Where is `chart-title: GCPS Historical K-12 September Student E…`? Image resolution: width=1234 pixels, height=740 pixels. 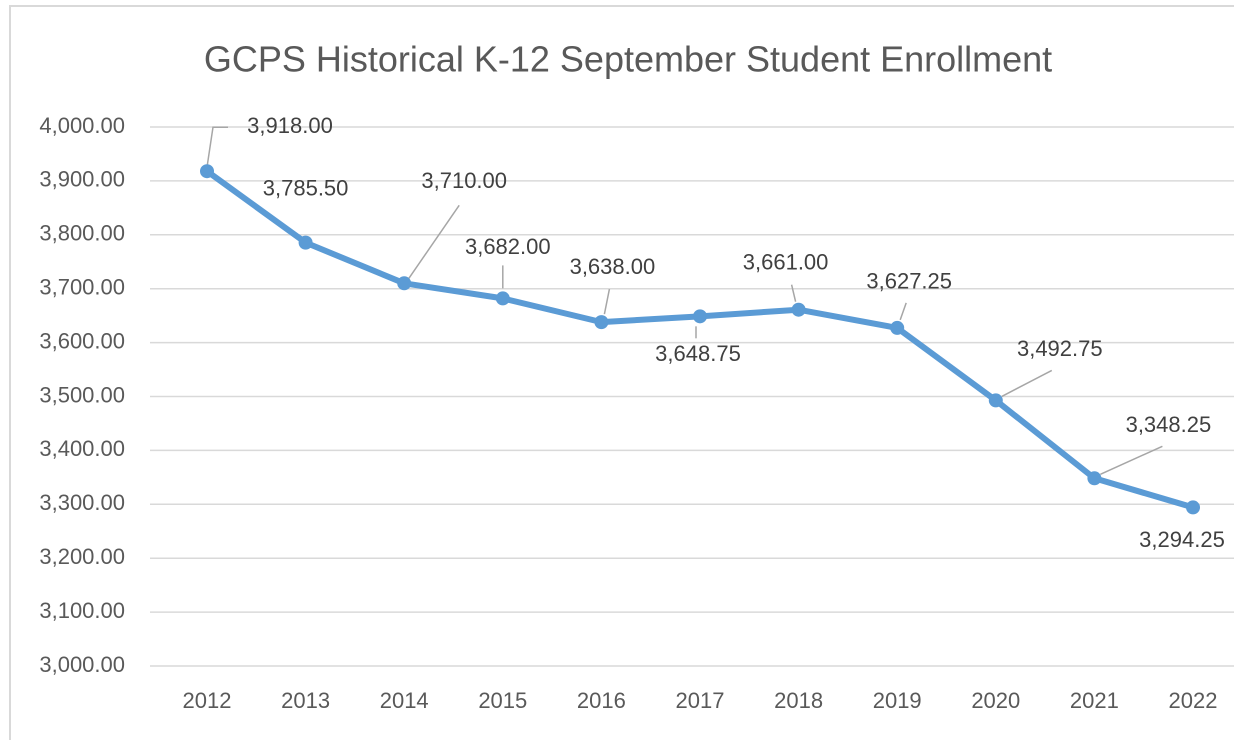
chart-title: GCPS Historical K-12 September Student E… is located at coordinates (628, 59).